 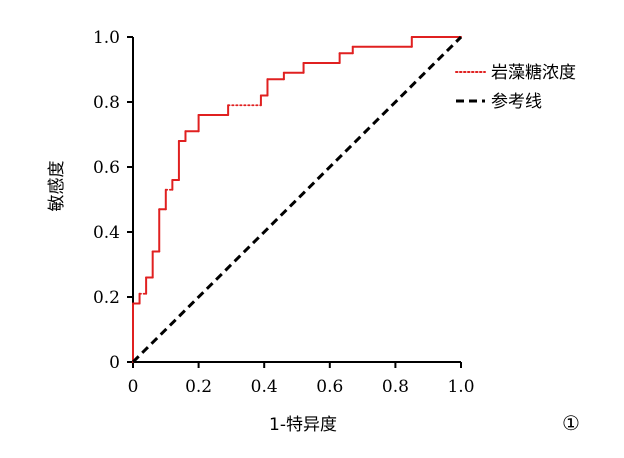 What do you see at coordinates (198, 387) in the screenshot?
I see `x-tick-label: 0.2` at bounding box center [198, 387].